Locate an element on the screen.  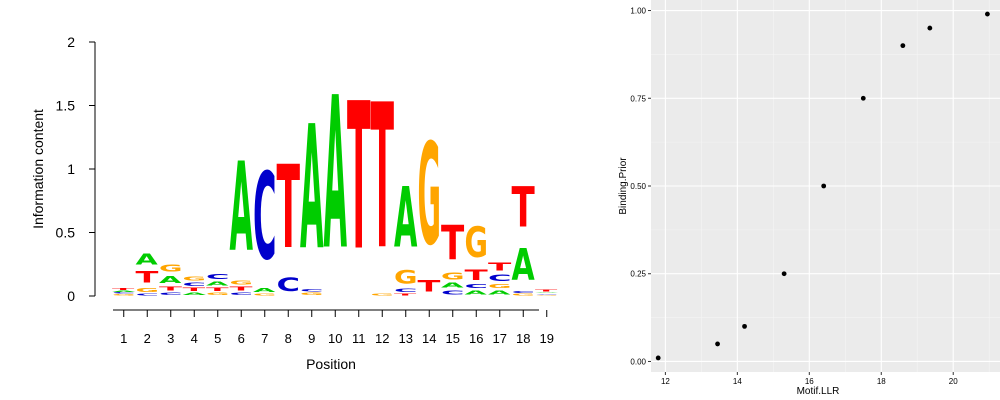
logo-x-axis-label: Position is located at coordinates (331, 364).